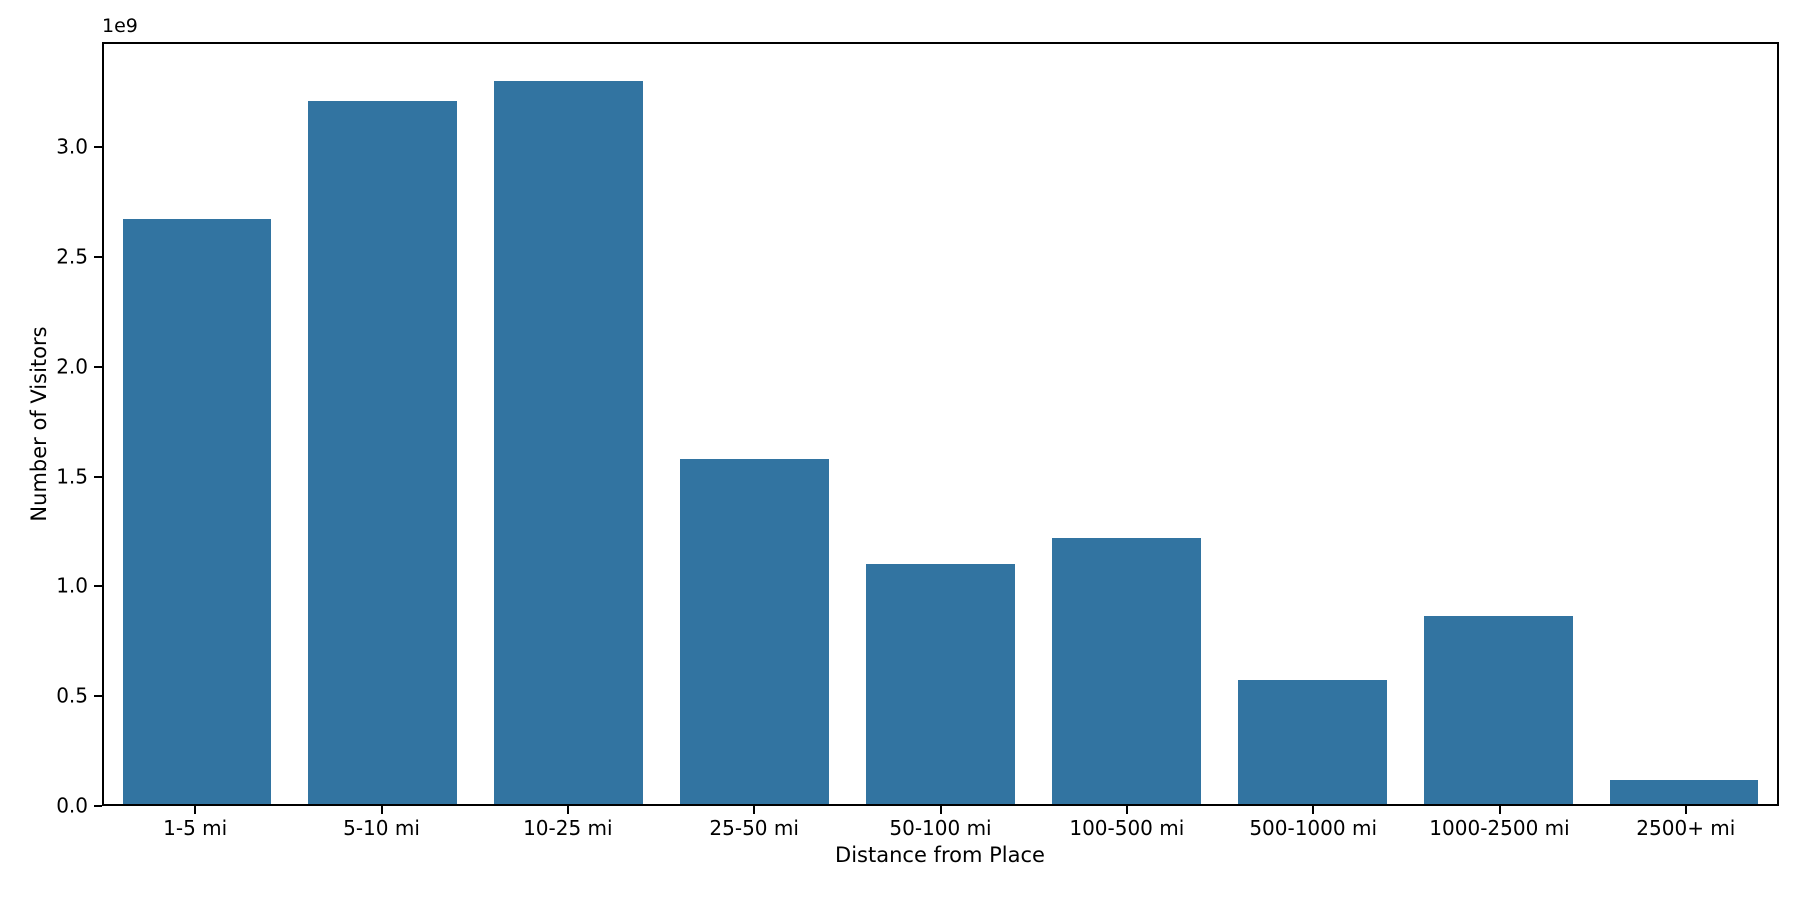  I want to click on bar-25-50 mi, so click(754, 631).